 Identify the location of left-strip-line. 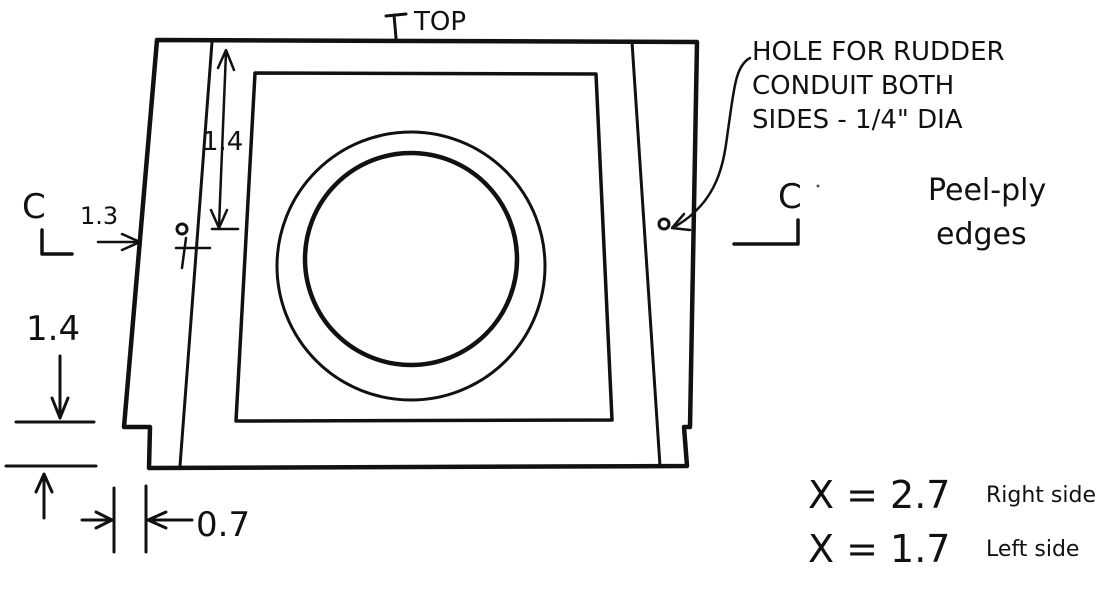
(196, 254).